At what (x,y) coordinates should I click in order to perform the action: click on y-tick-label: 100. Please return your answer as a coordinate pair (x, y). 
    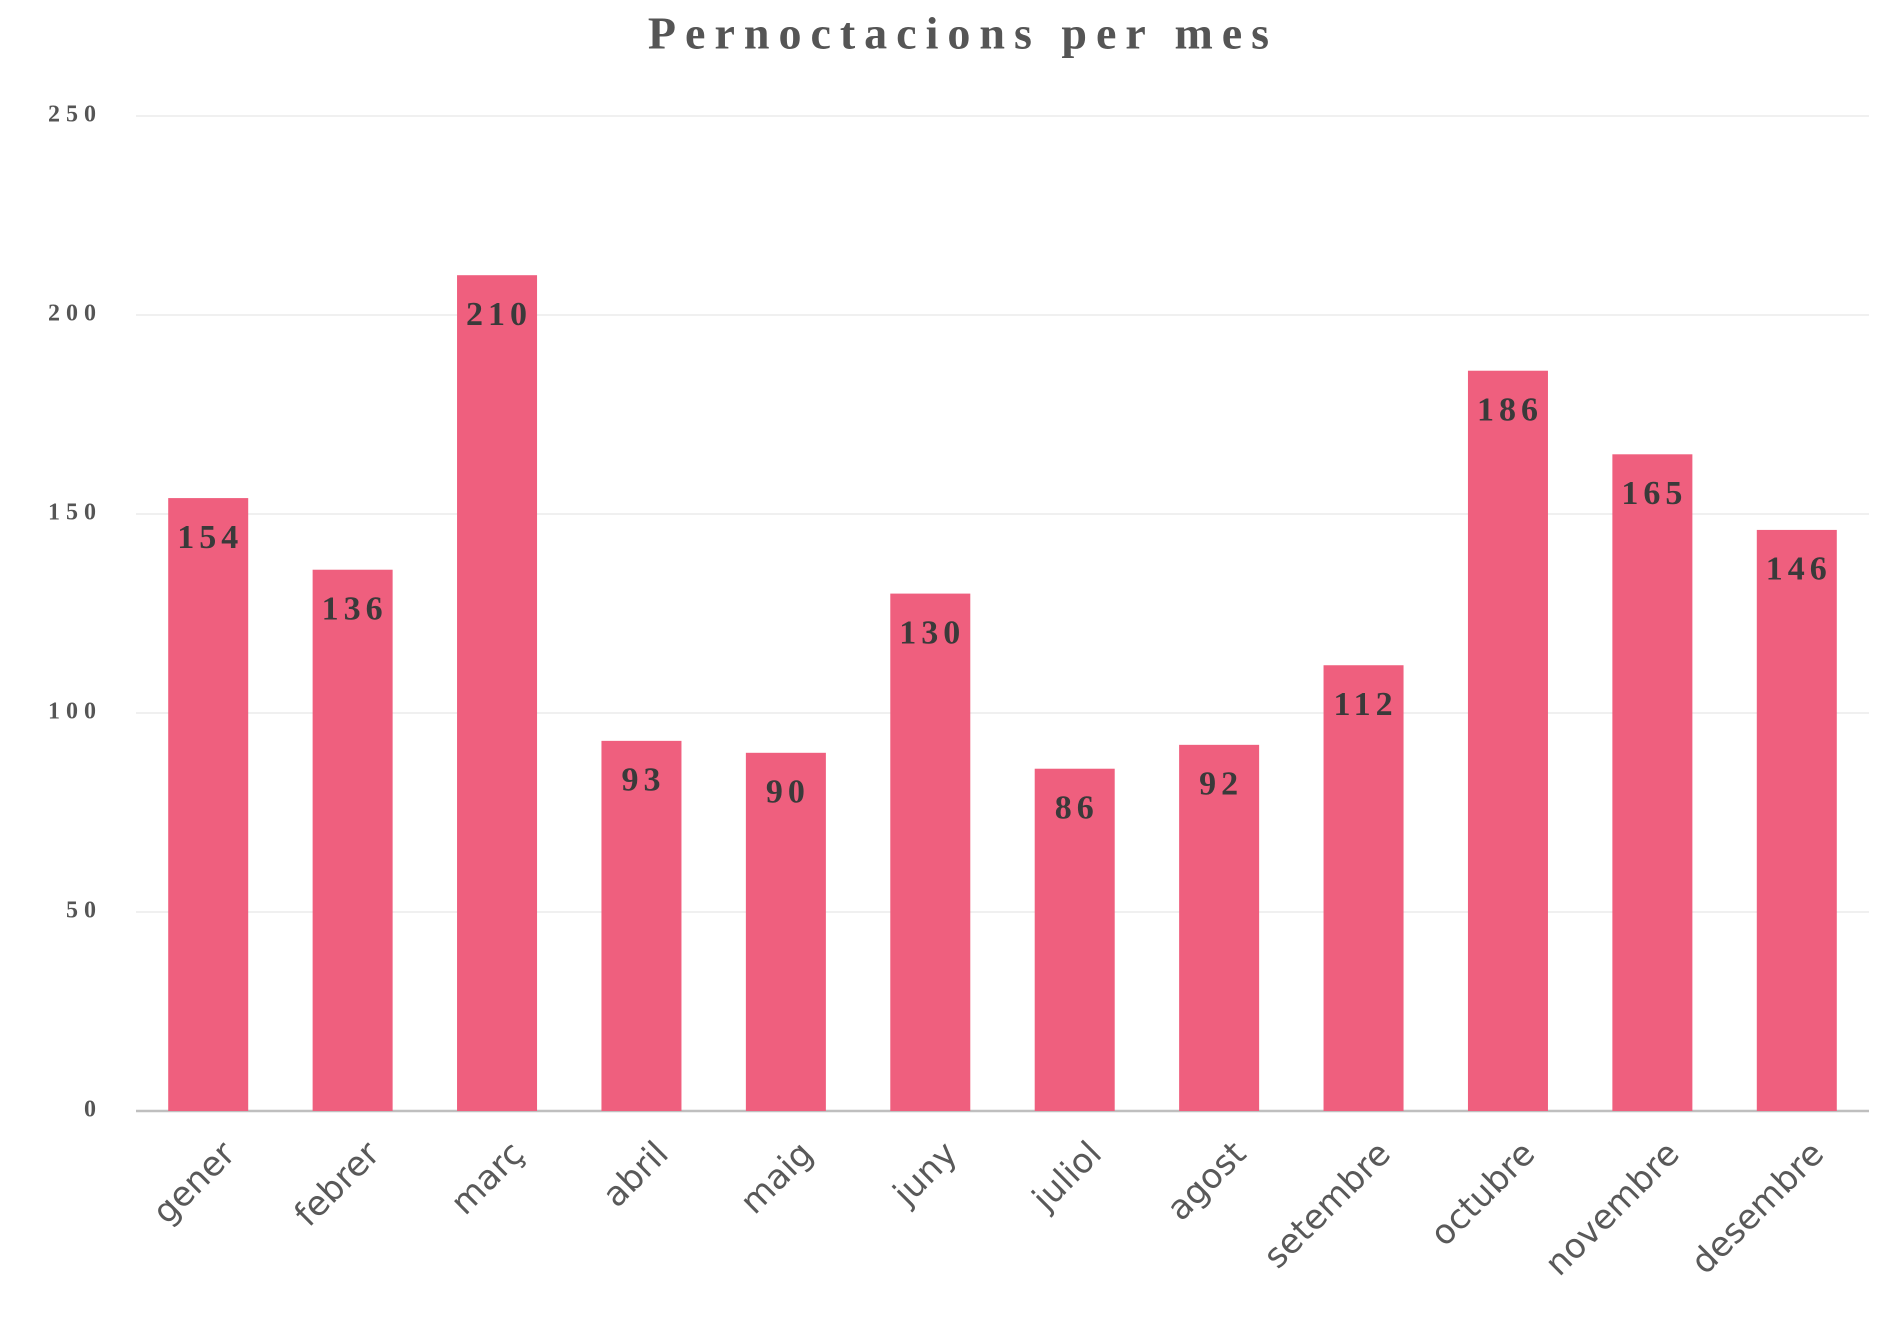
    Looking at the image, I should click on (75, 712).